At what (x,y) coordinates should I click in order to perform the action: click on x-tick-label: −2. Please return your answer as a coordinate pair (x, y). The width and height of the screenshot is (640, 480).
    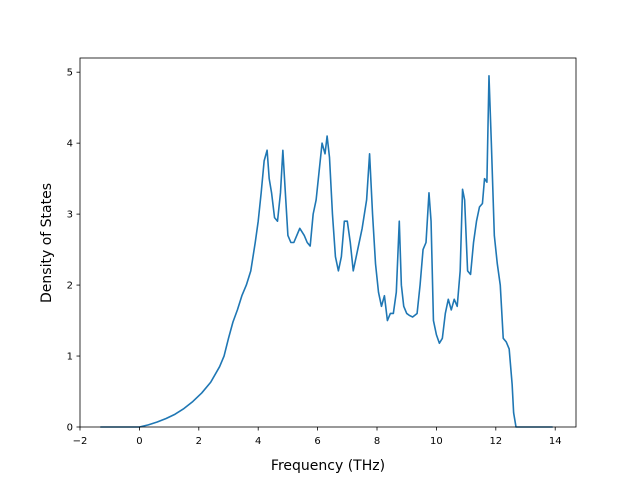
    Looking at the image, I should click on (80, 441).